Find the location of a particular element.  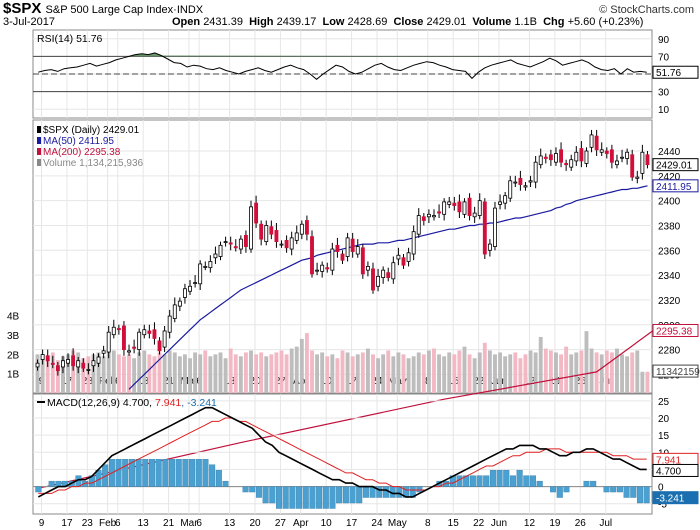

macd-hist-box is located at coordinates (675, 498).